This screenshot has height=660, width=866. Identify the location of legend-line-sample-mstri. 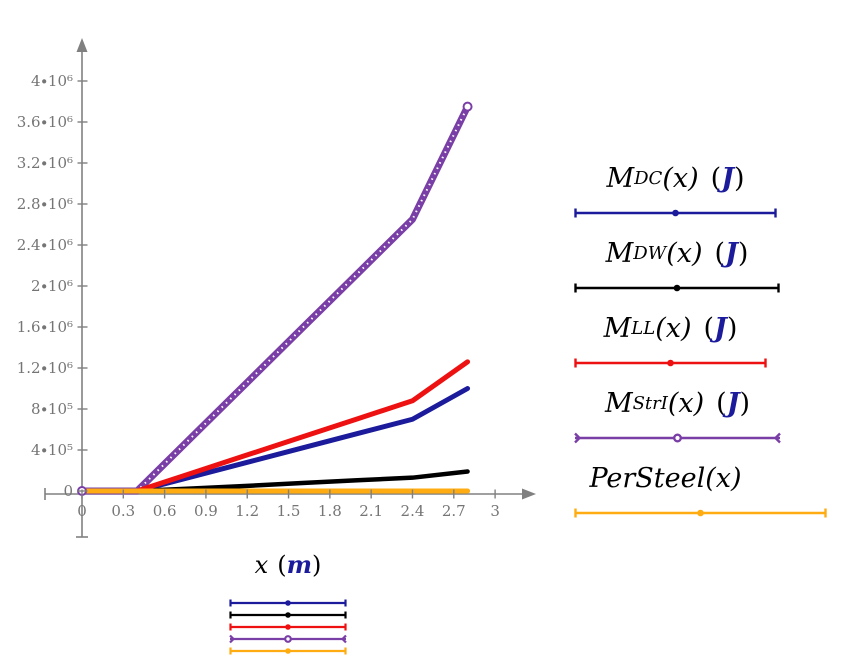
(677, 438).